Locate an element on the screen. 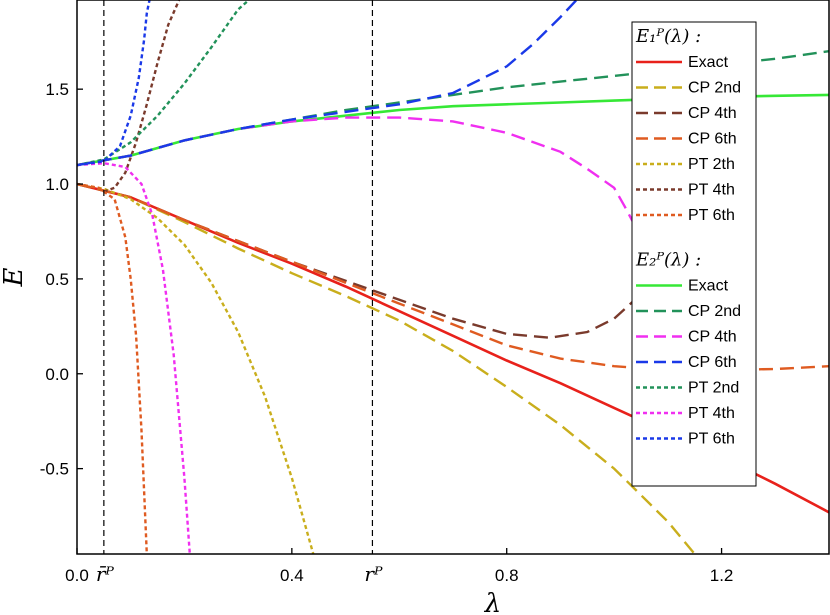  legend-group-title: E₂ᴾ(λ) : is located at coordinates (668, 260).